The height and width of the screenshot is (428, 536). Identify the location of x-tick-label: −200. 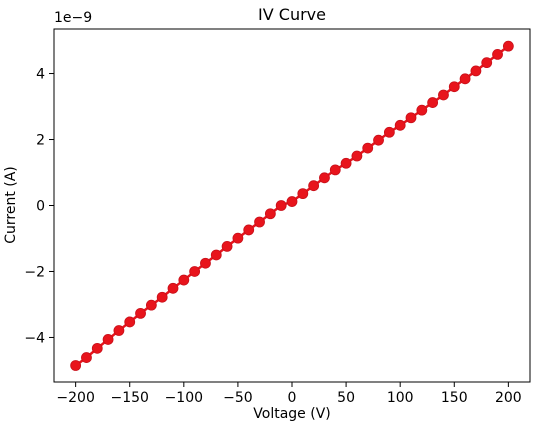
(75, 398).